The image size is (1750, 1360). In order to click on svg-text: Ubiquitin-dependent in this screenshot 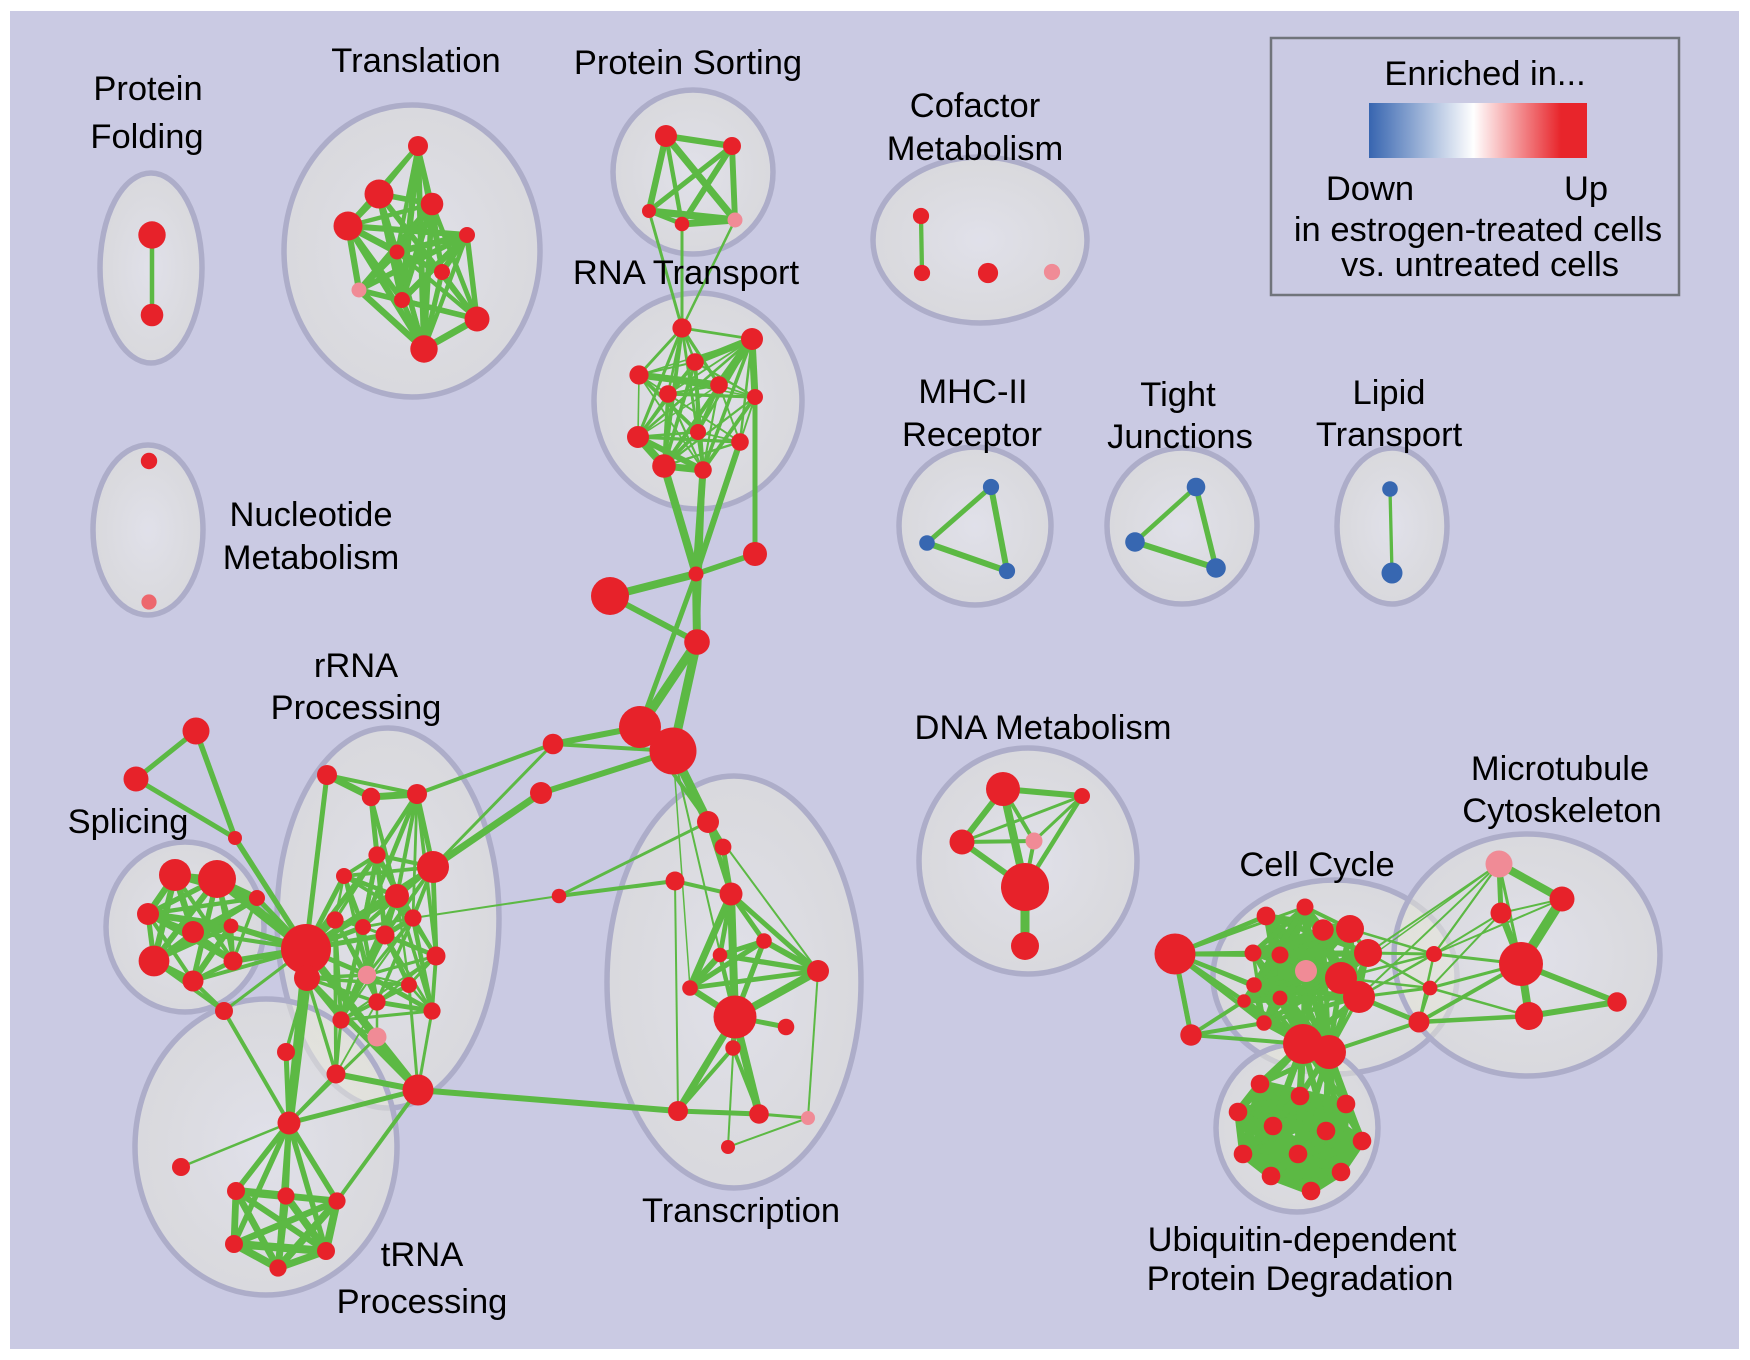, I will do `click(1302, 1240)`.